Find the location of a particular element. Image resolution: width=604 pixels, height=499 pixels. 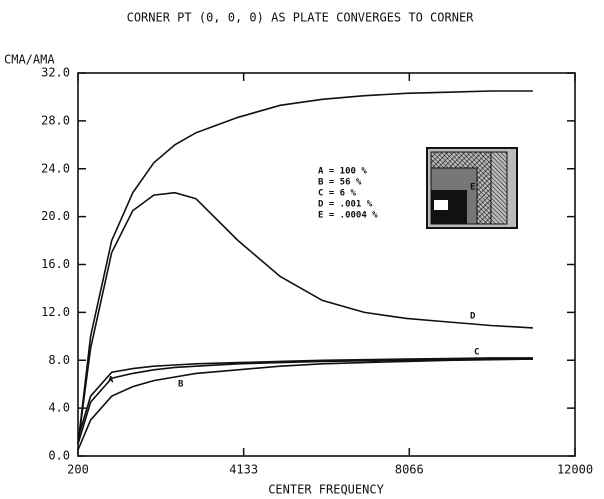

y-tick-label: 0.0 is located at coordinates (59, 456).